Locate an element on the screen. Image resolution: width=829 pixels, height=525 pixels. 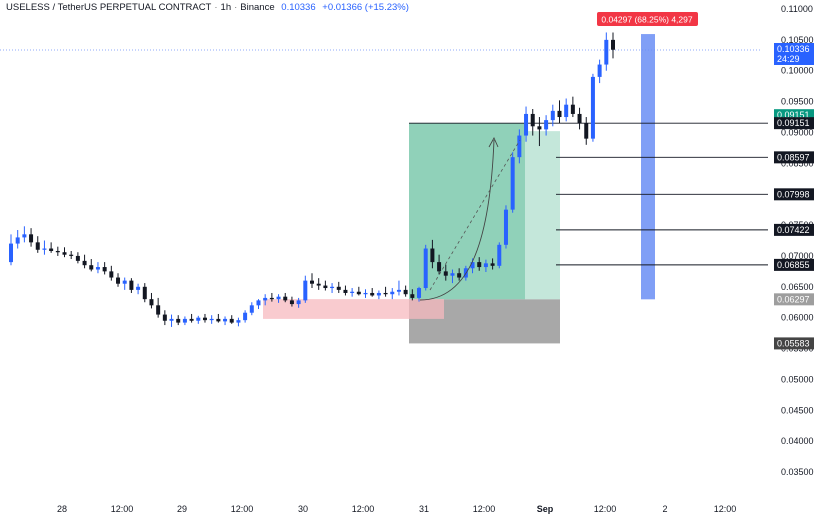
current-price-tag-bg is located at coordinates (794, 53).